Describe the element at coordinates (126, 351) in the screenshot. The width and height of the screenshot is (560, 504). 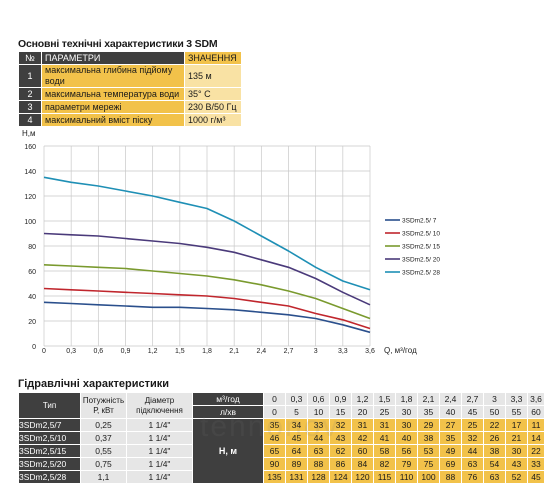
I see `x-tick-label: 0,9` at that location.